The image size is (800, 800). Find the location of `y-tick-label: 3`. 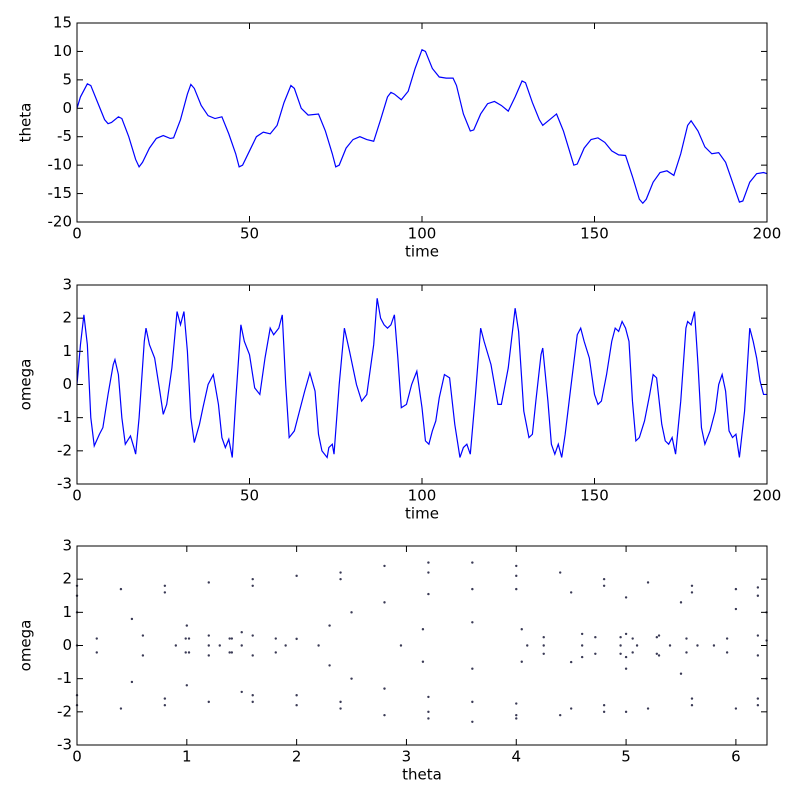

y-tick-label: 3 is located at coordinates (67, 546).